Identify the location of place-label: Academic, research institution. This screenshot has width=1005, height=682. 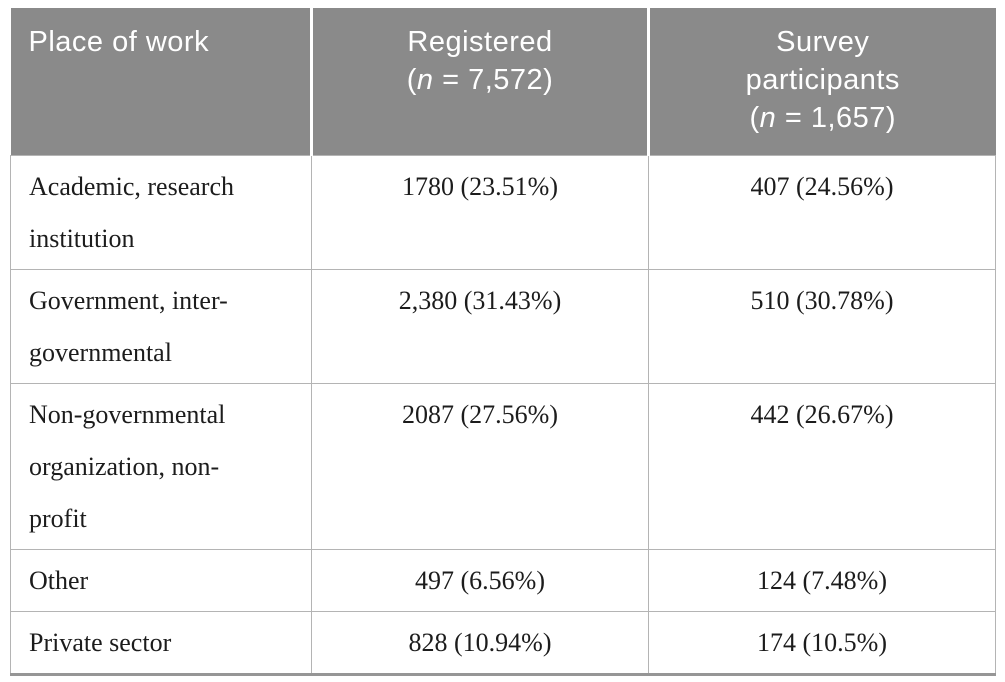
(131, 212).